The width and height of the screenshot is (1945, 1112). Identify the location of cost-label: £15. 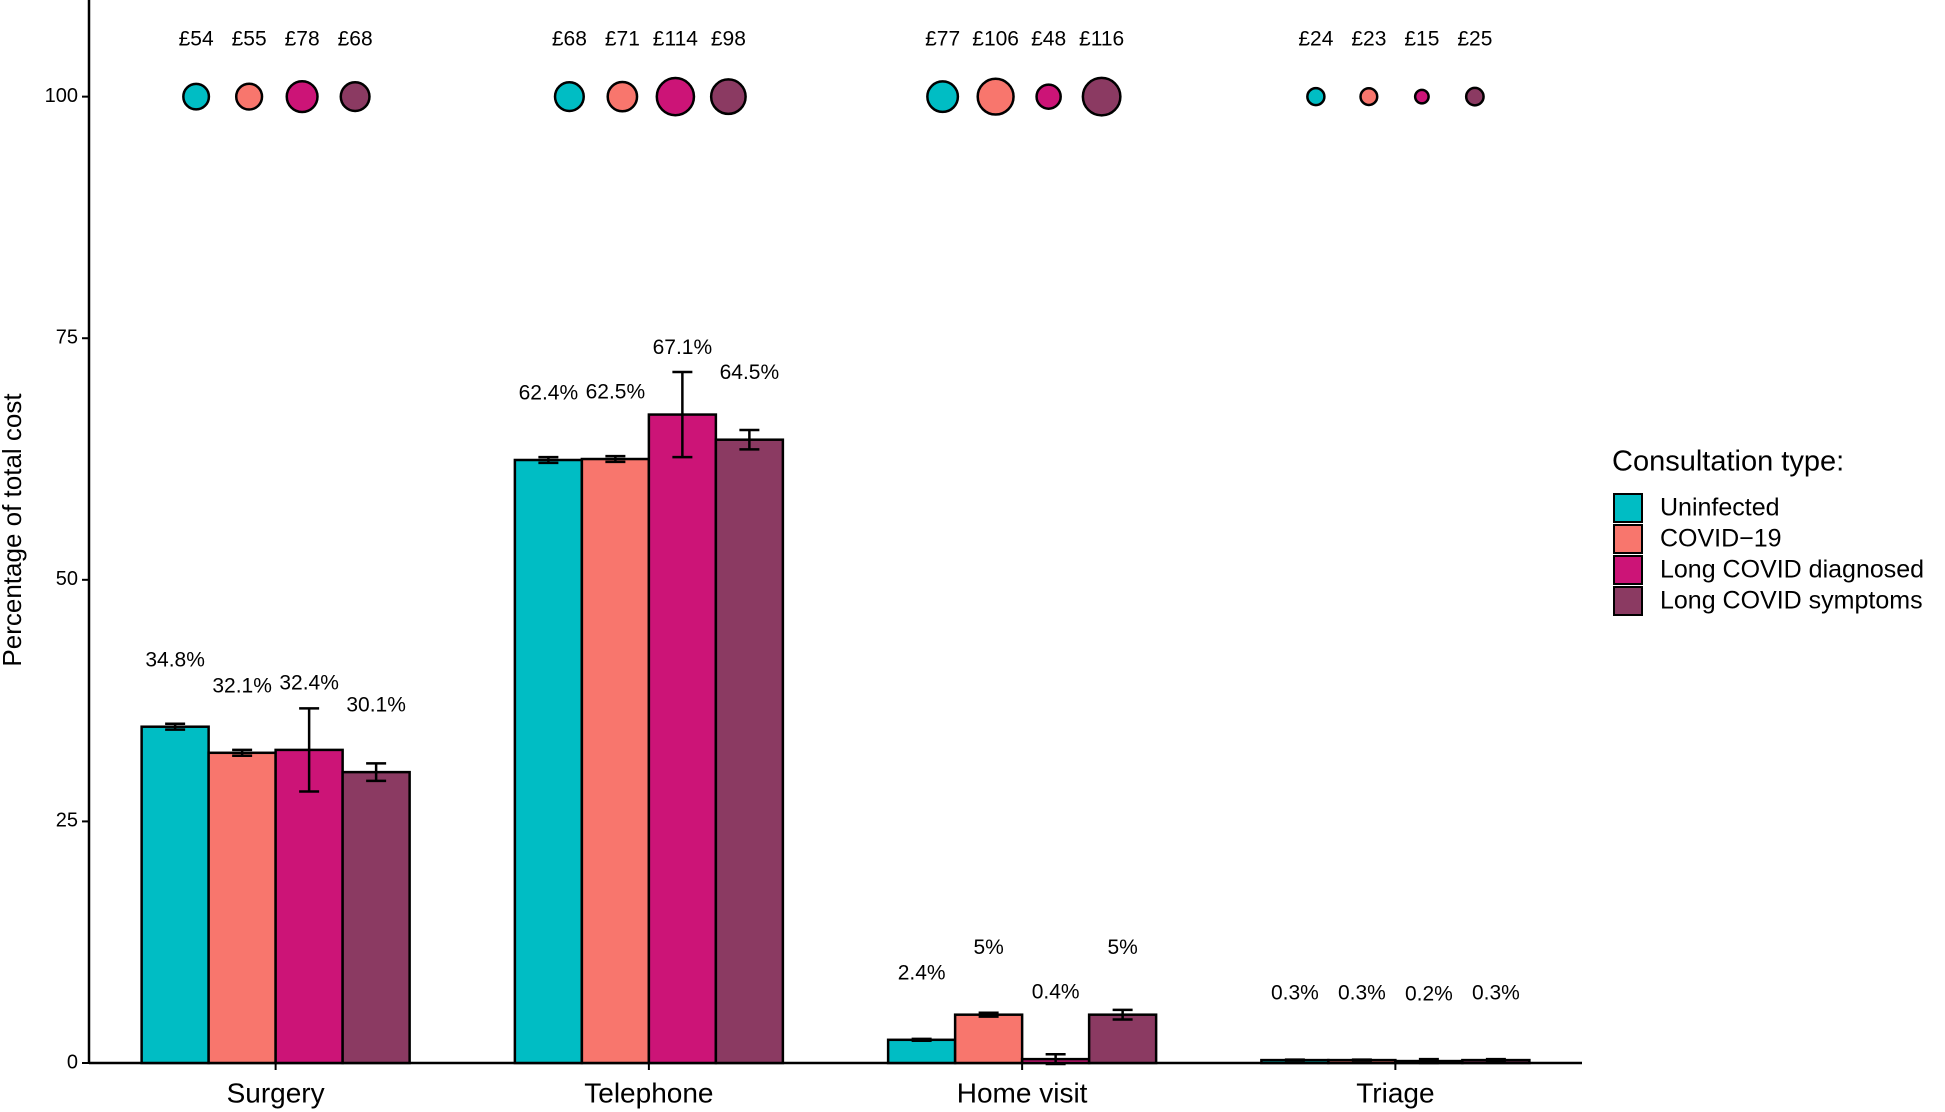
(1421, 39).